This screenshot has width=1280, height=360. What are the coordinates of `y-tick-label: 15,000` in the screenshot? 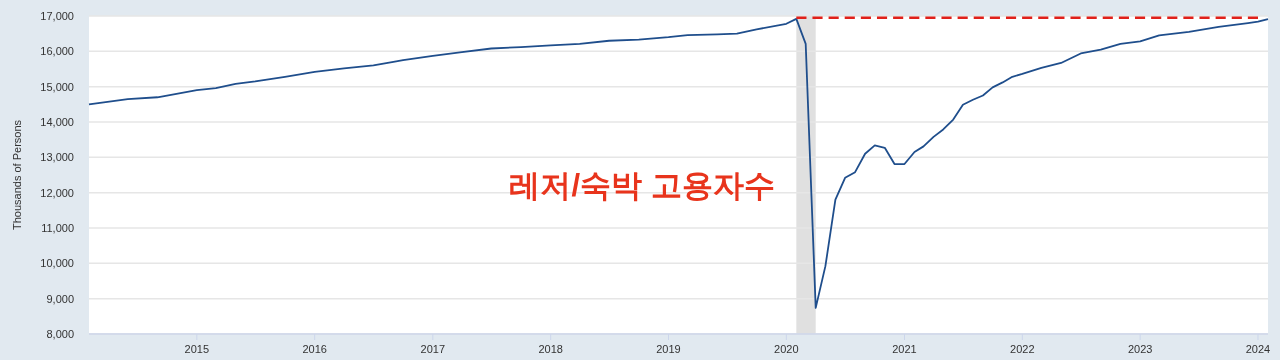 It's located at (57, 86).